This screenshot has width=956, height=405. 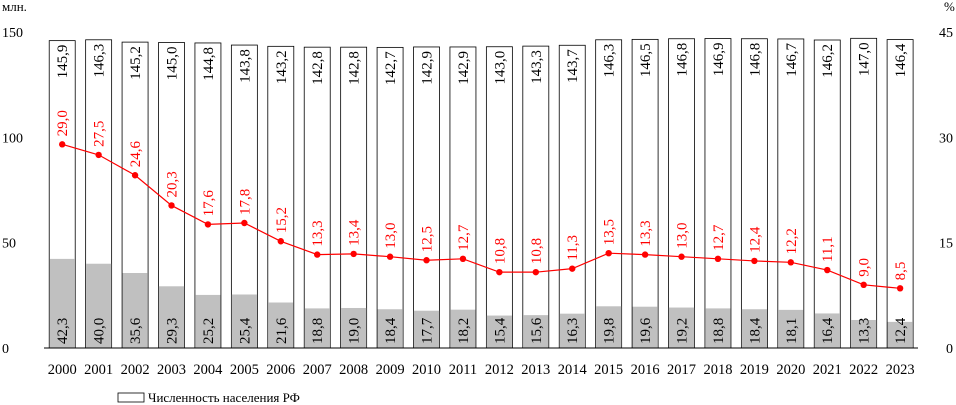 What do you see at coordinates (792, 241) in the screenshot?
I see `poverty-rate-value-label: 12,2` at bounding box center [792, 241].